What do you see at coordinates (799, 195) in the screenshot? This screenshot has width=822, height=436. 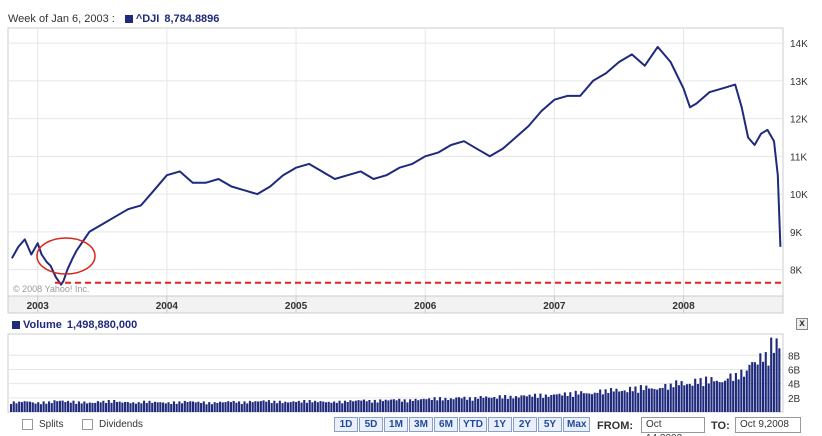 I see `price-y-tick-label: 10K` at bounding box center [799, 195].